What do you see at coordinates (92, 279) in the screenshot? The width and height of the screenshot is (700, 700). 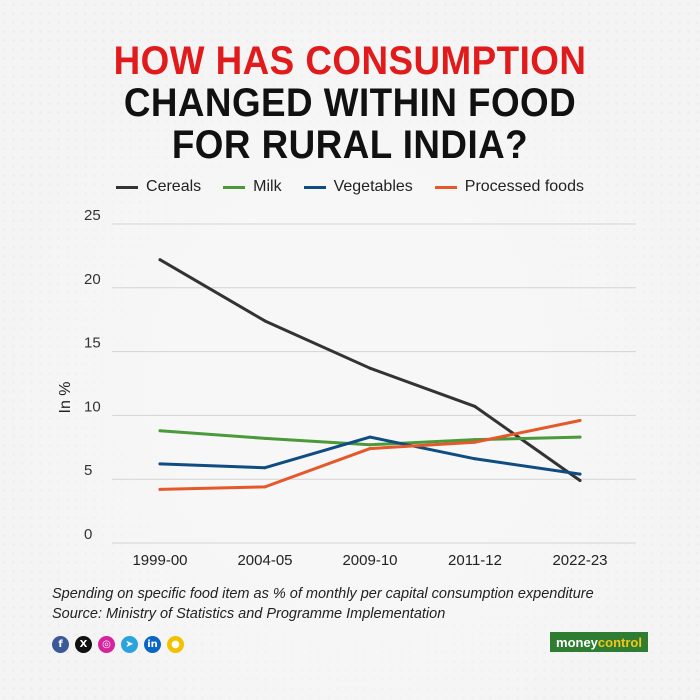 I see `y-tick-label: 20` at bounding box center [92, 279].